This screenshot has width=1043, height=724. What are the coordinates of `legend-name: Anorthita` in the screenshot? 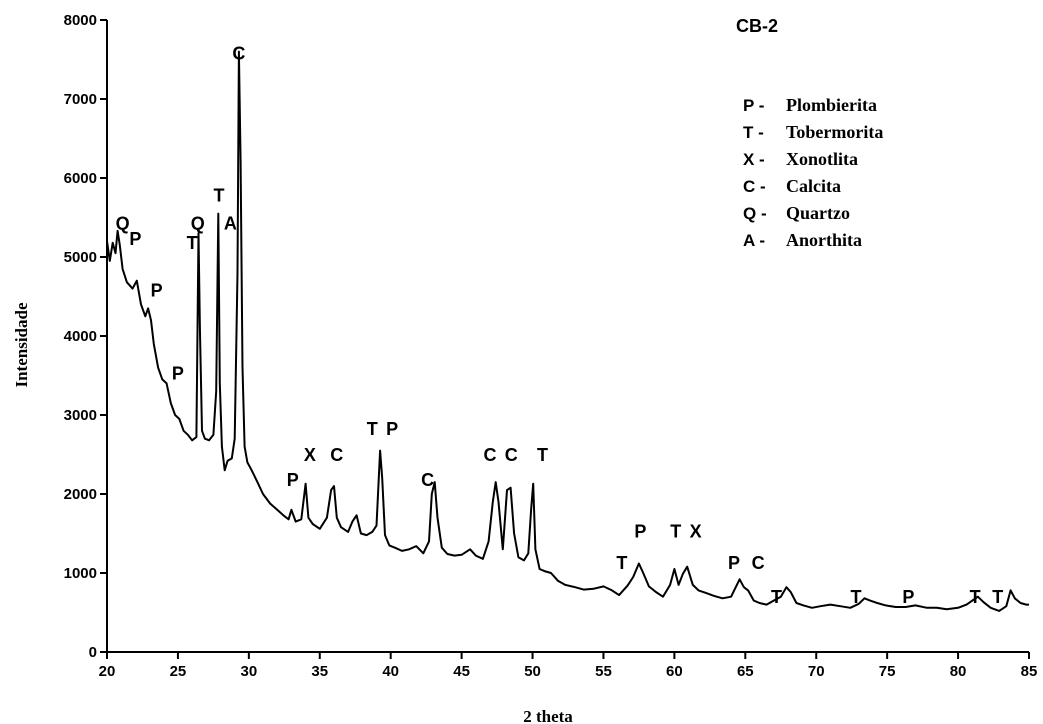 It's located at (824, 240).